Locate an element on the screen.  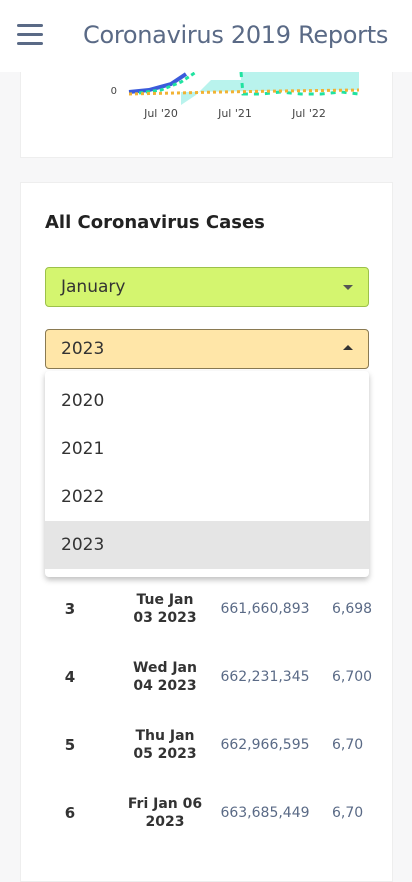
chevron-up-icon is located at coordinates (348, 347).